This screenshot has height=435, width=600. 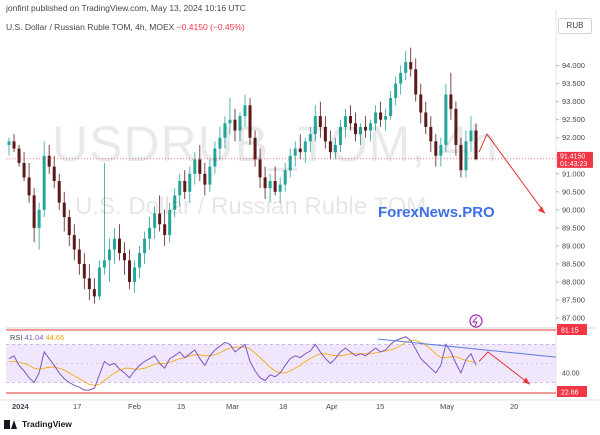 What do you see at coordinates (573, 101) in the screenshot?
I see `y-tick-label: 93.000` at bounding box center [573, 101].